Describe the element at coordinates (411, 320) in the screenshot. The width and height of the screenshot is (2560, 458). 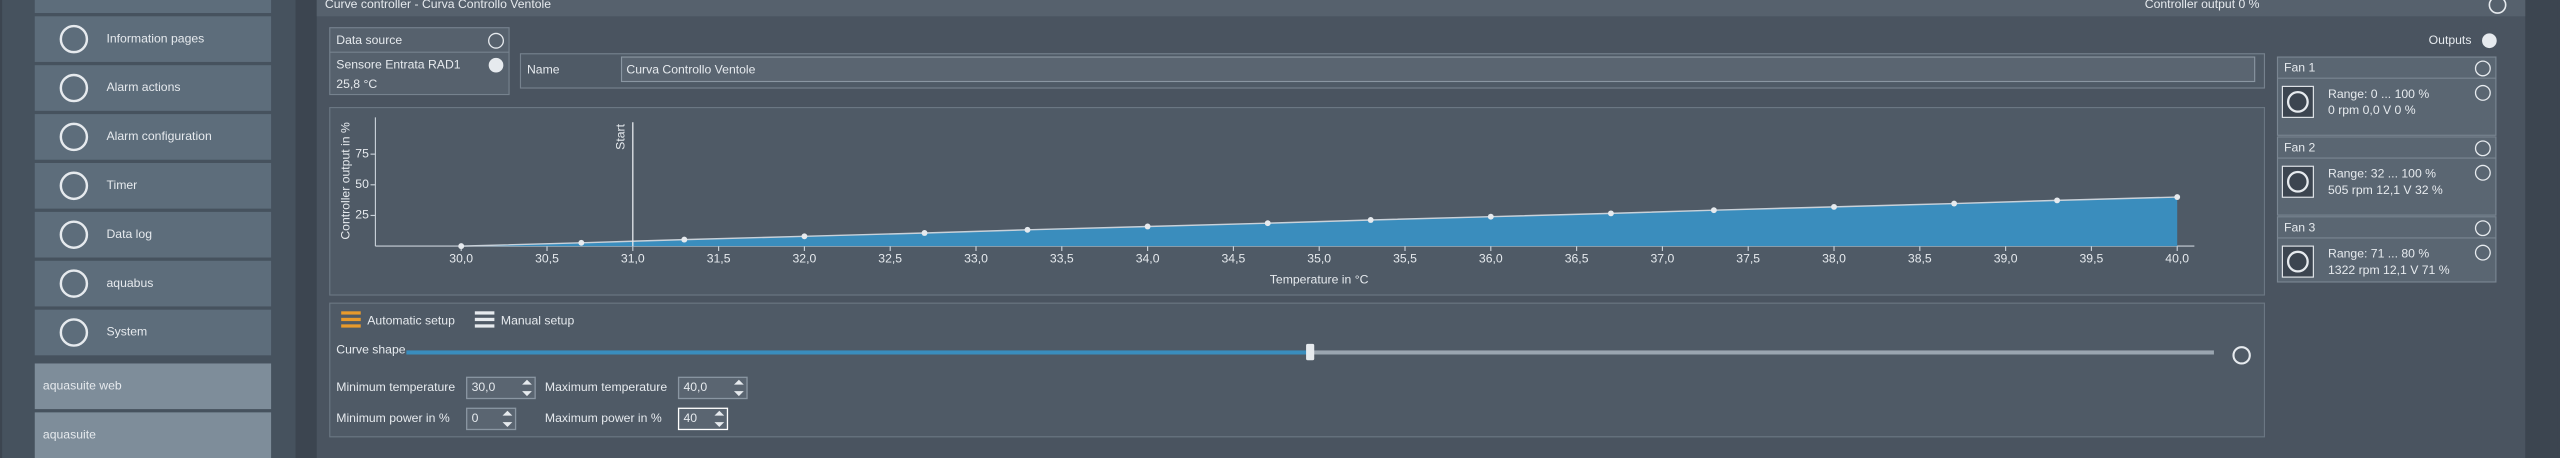
I see `automatic-setup: Automatic setup` at that location.